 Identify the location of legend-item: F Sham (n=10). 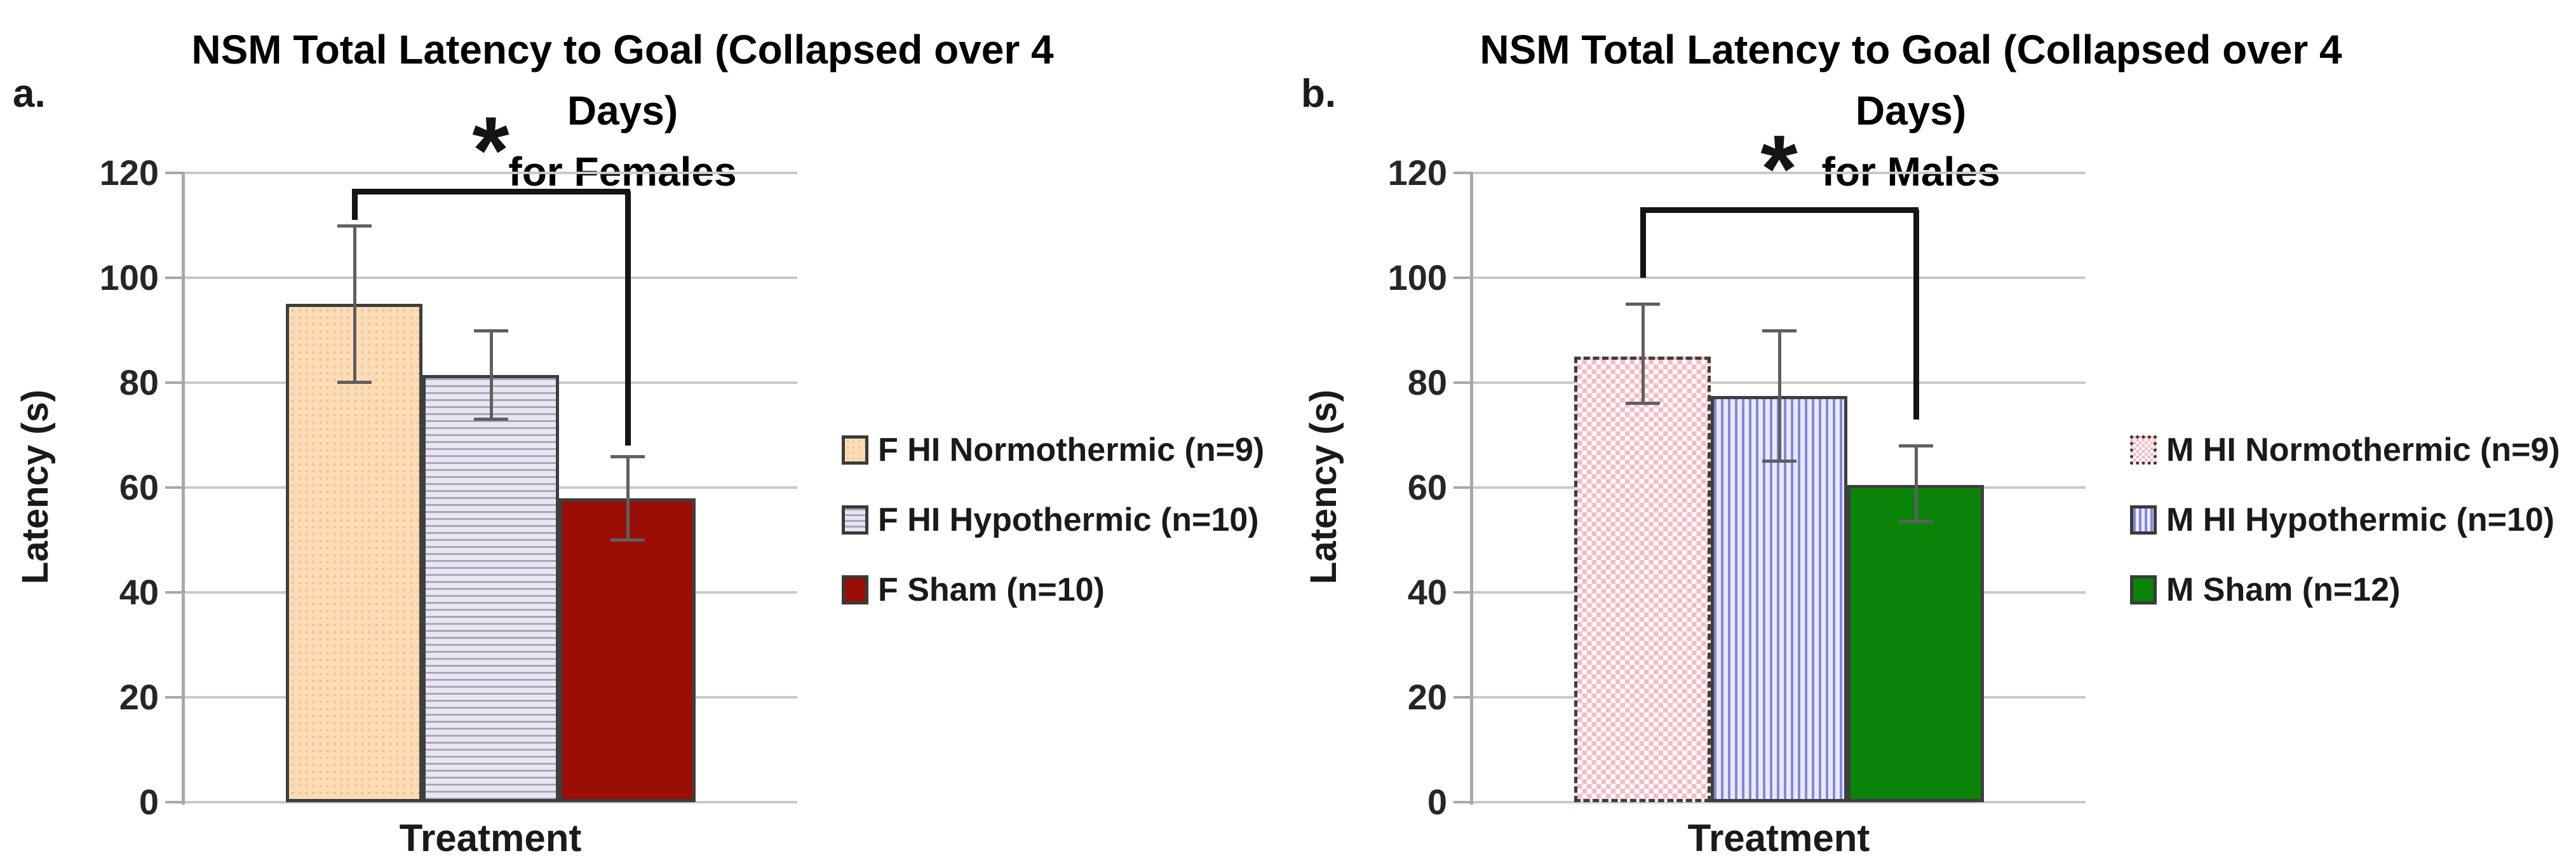
(1053, 589).